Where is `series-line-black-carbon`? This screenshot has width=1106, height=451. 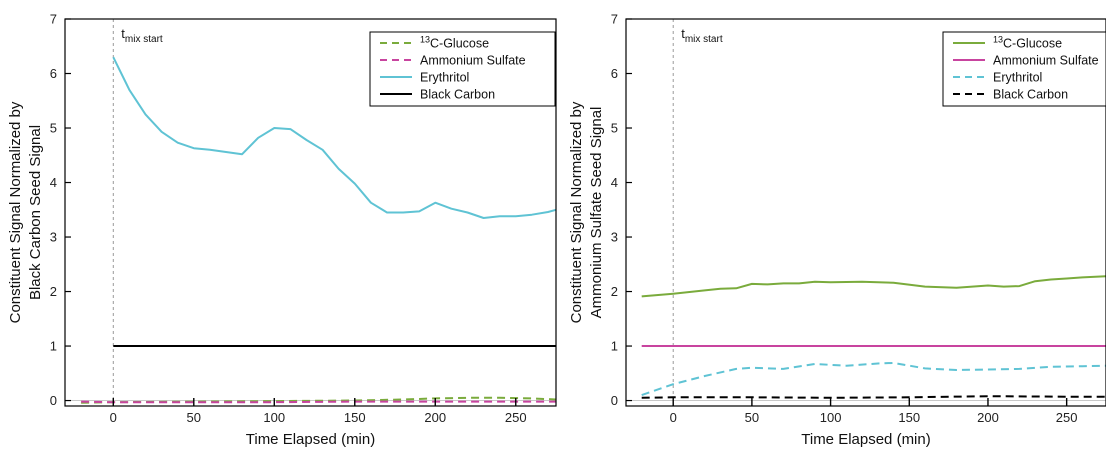 series-line-black-carbon is located at coordinates (873, 397).